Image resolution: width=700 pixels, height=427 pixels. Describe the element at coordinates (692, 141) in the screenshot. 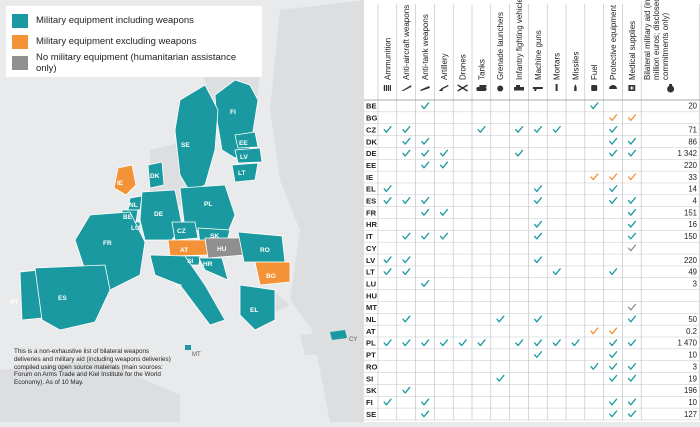

I see `row-aid-value: 86` at that location.